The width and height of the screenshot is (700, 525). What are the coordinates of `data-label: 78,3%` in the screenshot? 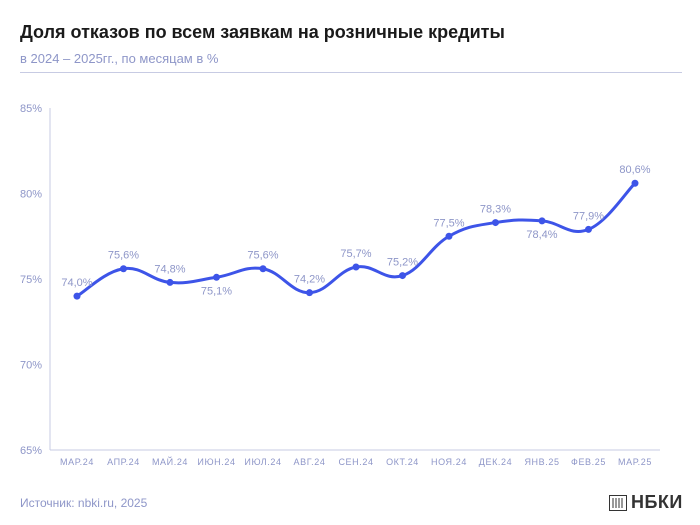 It's located at (495, 210).